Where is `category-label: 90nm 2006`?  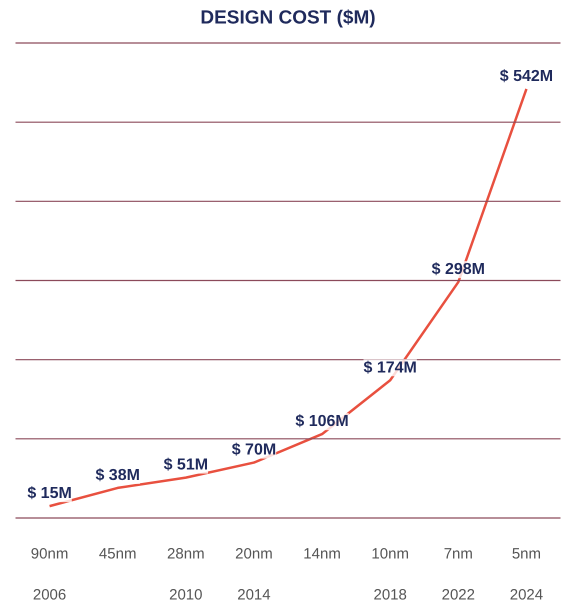 category-label: 90nm 2006 is located at coordinates (49, 575).